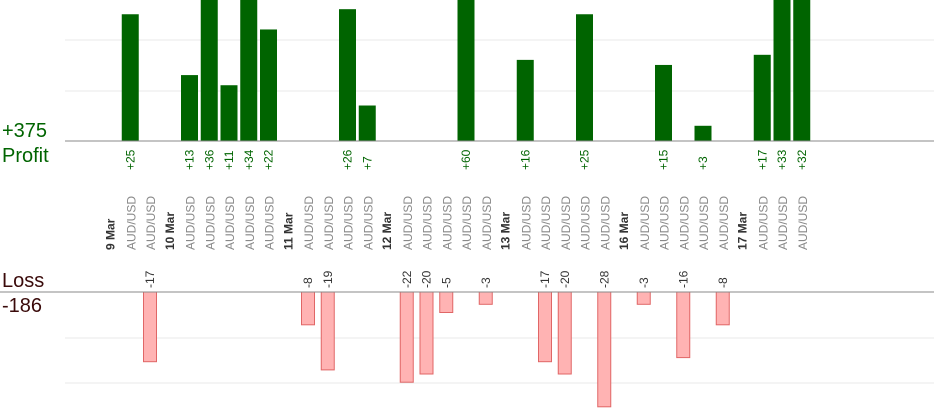 Image resolution: width=934 pixels, height=420 pixels. Describe the element at coordinates (387, 231) in the screenshot. I see `date-label: 12 Mar` at that location.